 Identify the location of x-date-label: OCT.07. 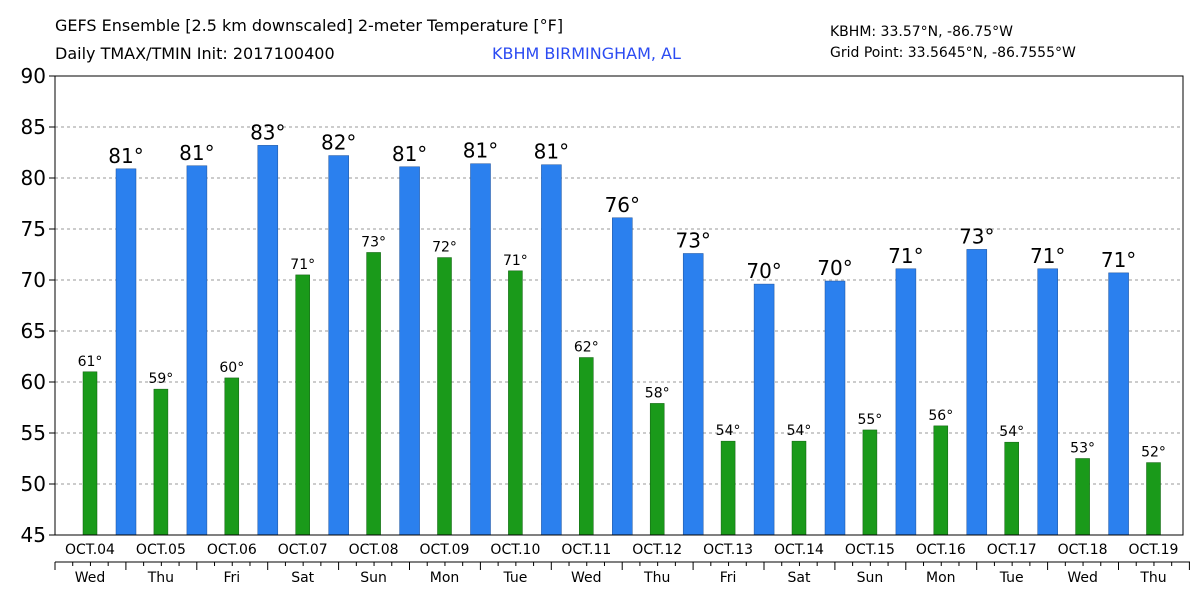
(303, 550).